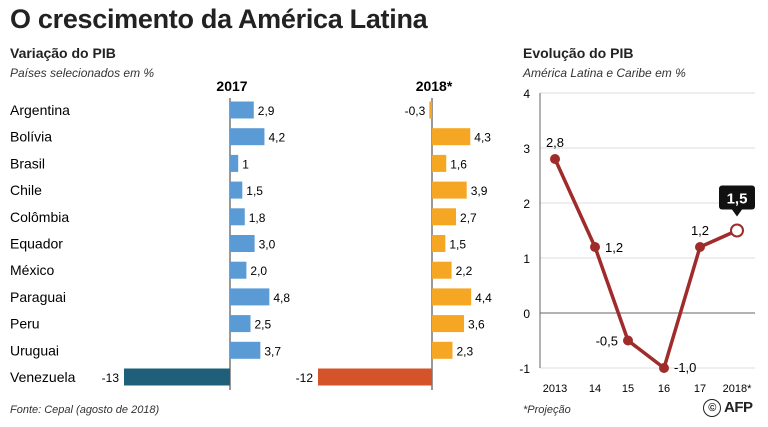  I want to click on bar-2018-label: 3,9, so click(479, 191).